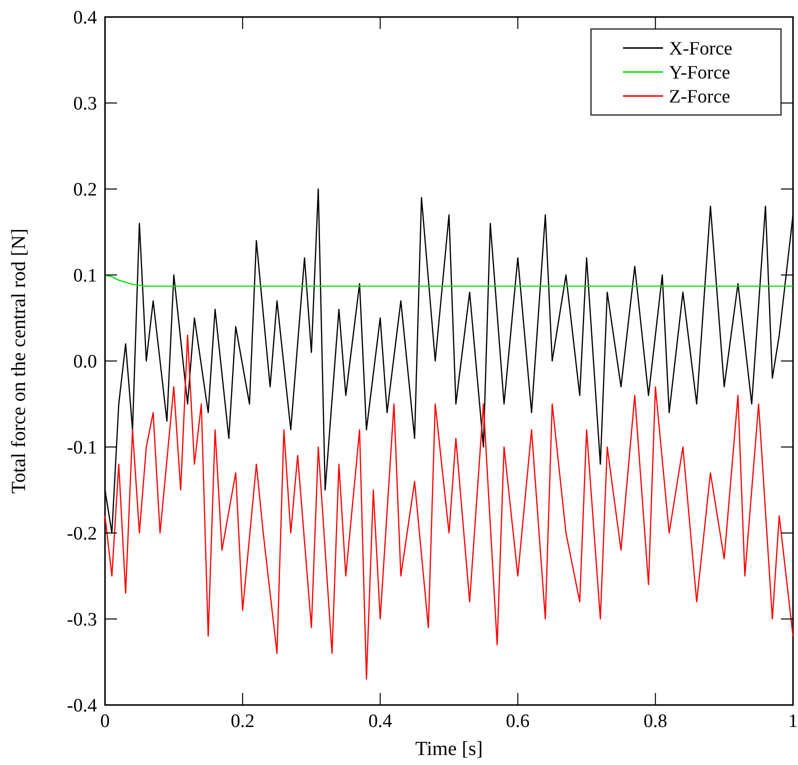 This screenshot has height=765, width=798. I want to click on legend-label: X-Force, so click(700, 49).